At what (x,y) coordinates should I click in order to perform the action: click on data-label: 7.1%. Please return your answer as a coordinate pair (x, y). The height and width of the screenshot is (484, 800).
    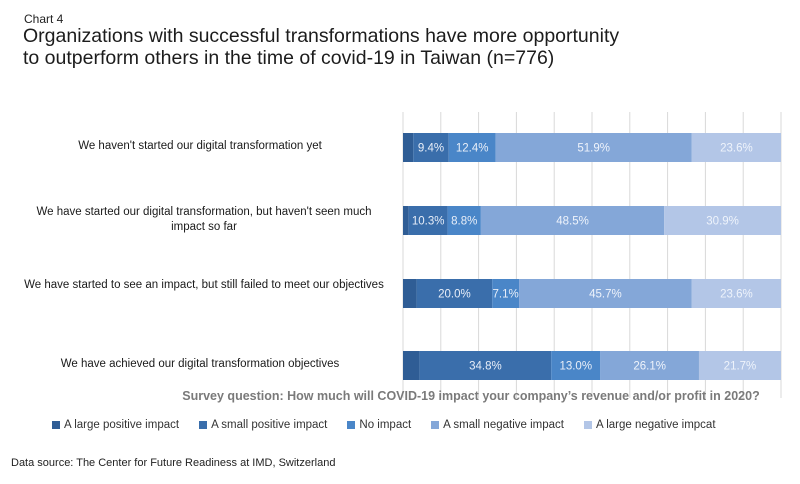
    Looking at the image, I should click on (506, 295).